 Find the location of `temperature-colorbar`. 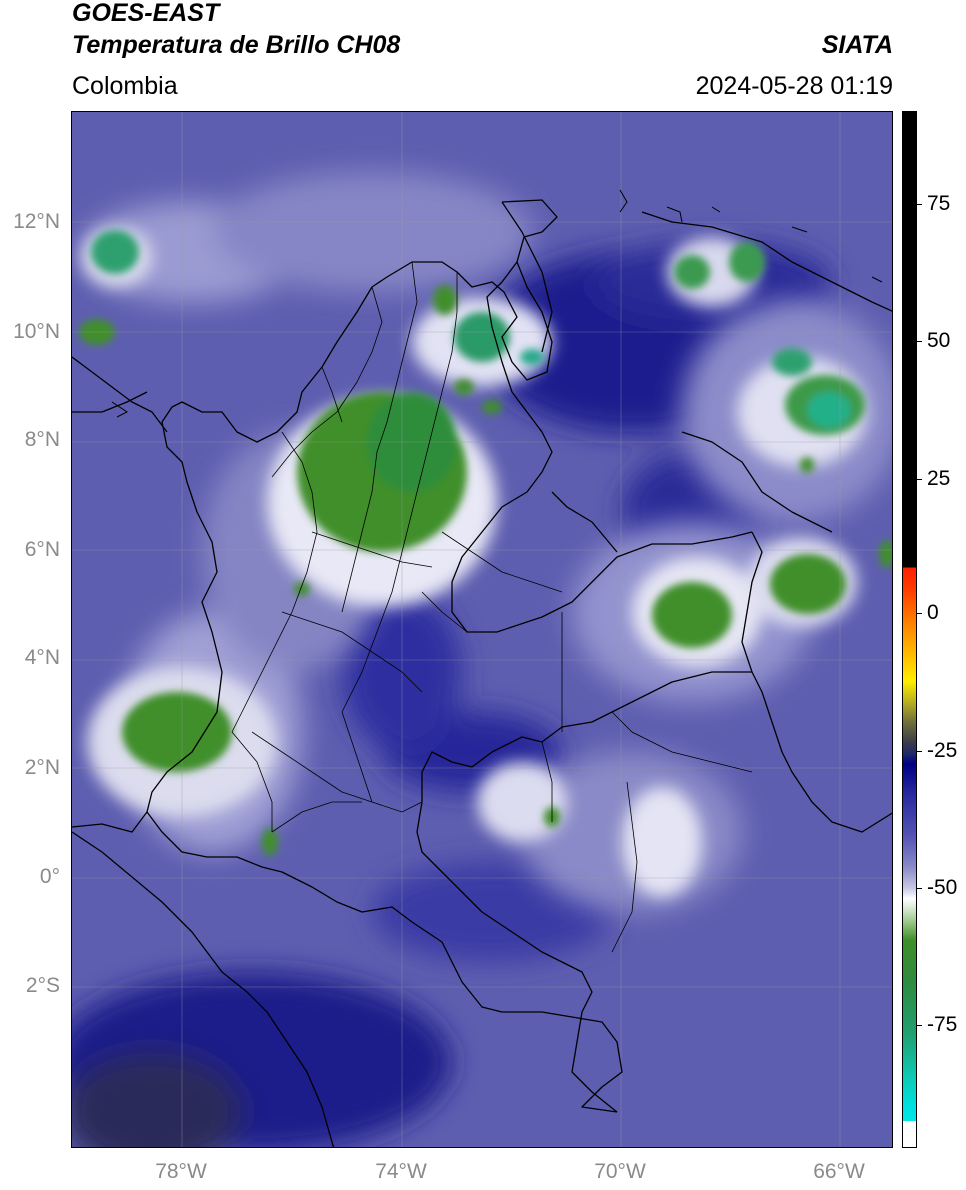

temperature-colorbar is located at coordinates (909, 629).